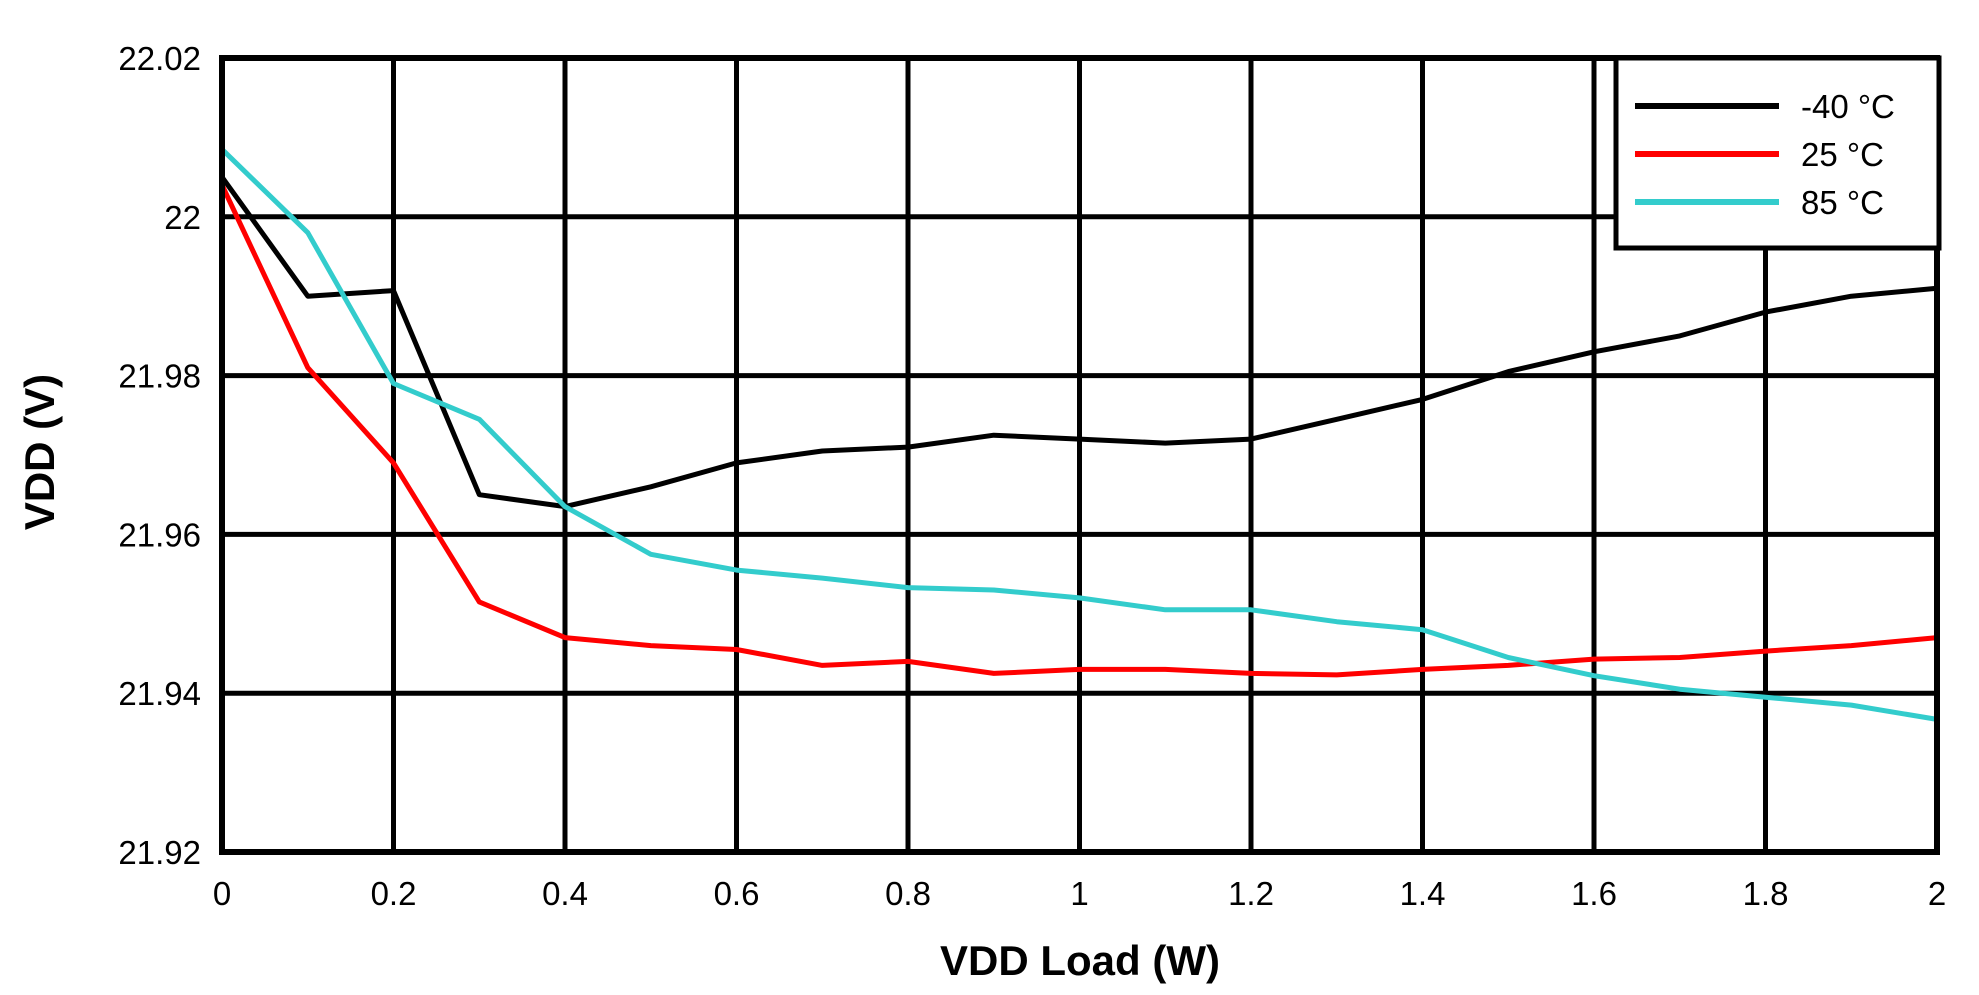 The height and width of the screenshot is (995, 1979). I want to click on legend-label: 25 °C, so click(1842, 154).